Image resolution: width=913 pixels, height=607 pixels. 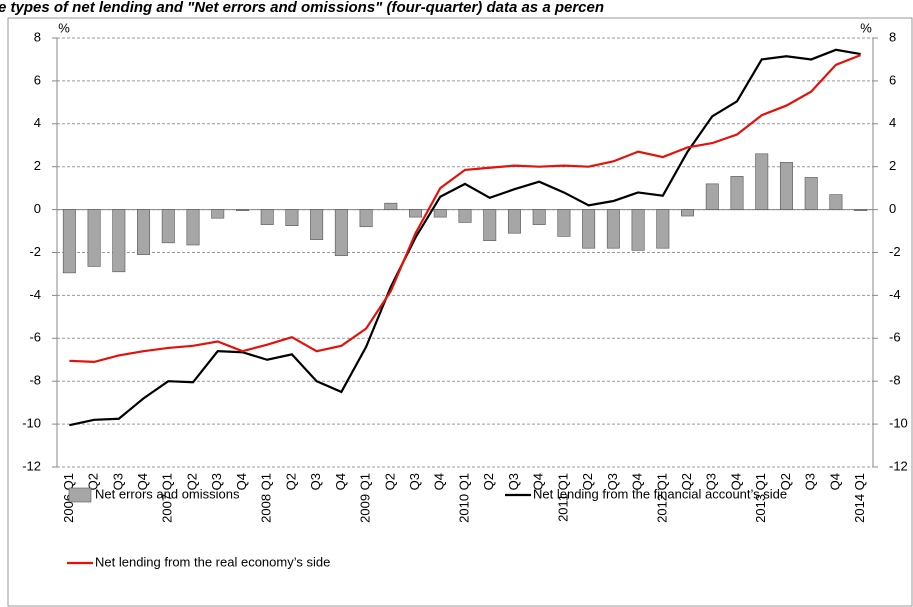 I want to click on y2-tick-label: -12, so click(x=898, y=465).